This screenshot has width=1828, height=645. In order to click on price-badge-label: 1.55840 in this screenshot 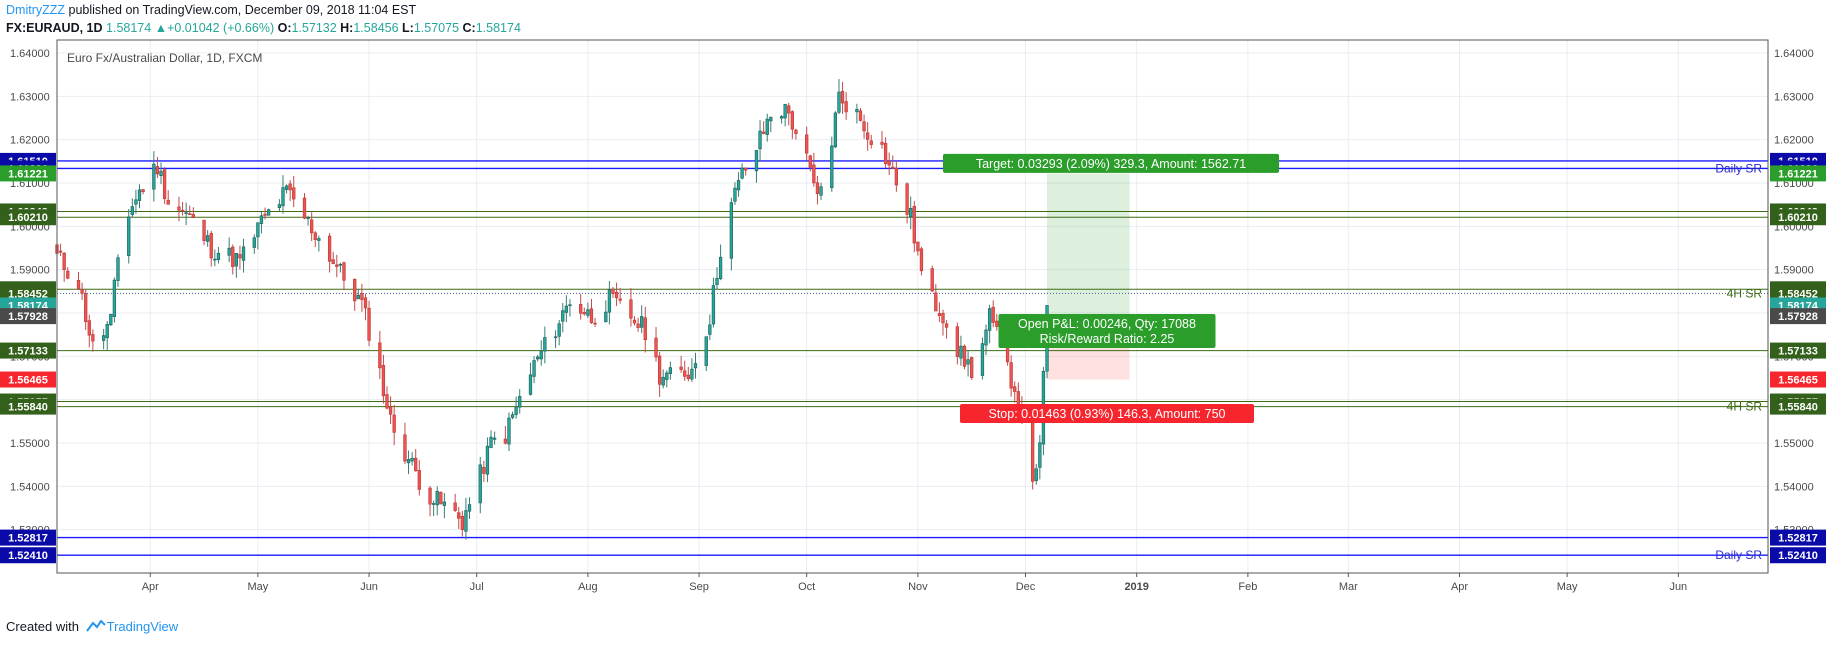, I will do `click(1798, 408)`.